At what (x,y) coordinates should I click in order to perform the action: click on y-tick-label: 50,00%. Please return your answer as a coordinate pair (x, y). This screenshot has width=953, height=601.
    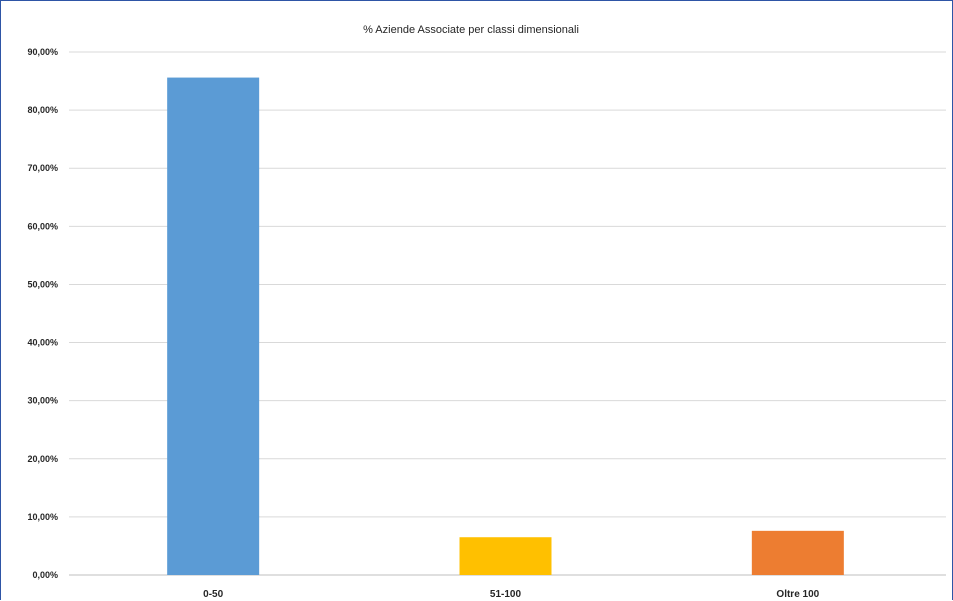
    Looking at the image, I should click on (42, 284).